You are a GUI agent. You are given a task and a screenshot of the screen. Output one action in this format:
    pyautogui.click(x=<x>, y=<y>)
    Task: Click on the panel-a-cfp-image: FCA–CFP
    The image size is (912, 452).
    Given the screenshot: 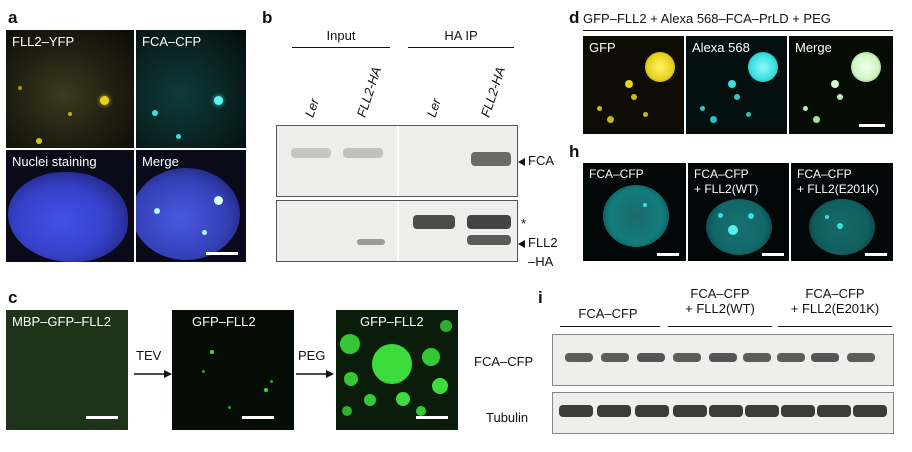 What is the action you would take?
    pyautogui.click(x=191, y=89)
    